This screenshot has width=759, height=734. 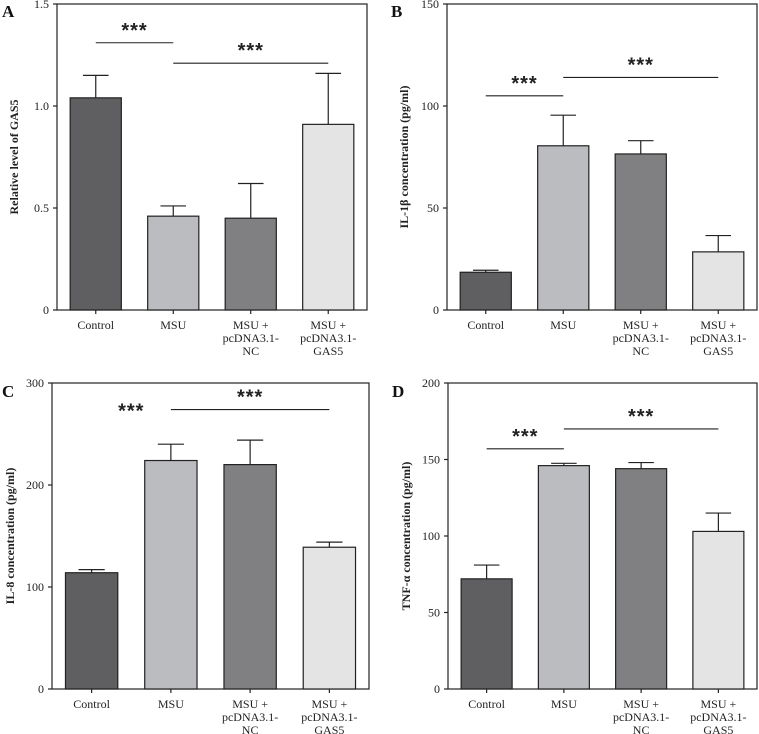 What do you see at coordinates (398, 391) in the screenshot?
I see `panel-letter: D` at bounding box center [398, 391].